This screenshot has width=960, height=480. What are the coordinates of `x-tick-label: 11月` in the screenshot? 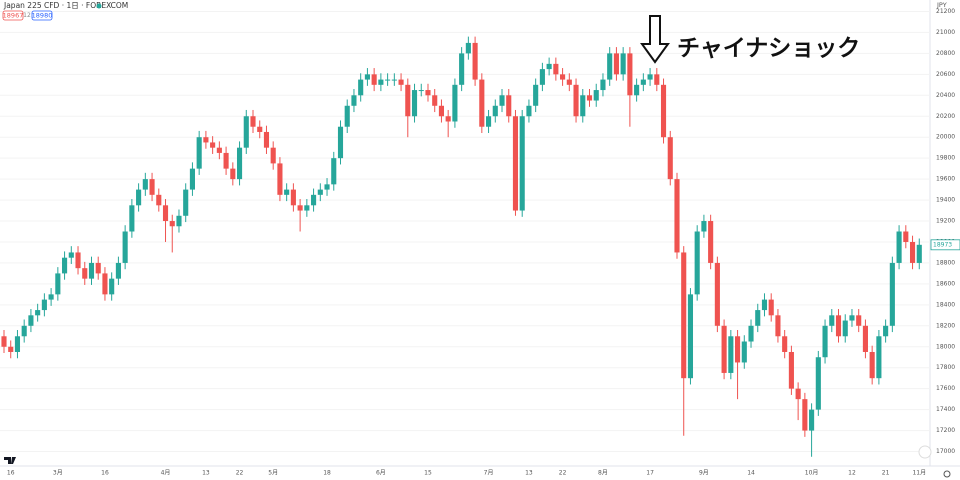 It's located at (919, 473).